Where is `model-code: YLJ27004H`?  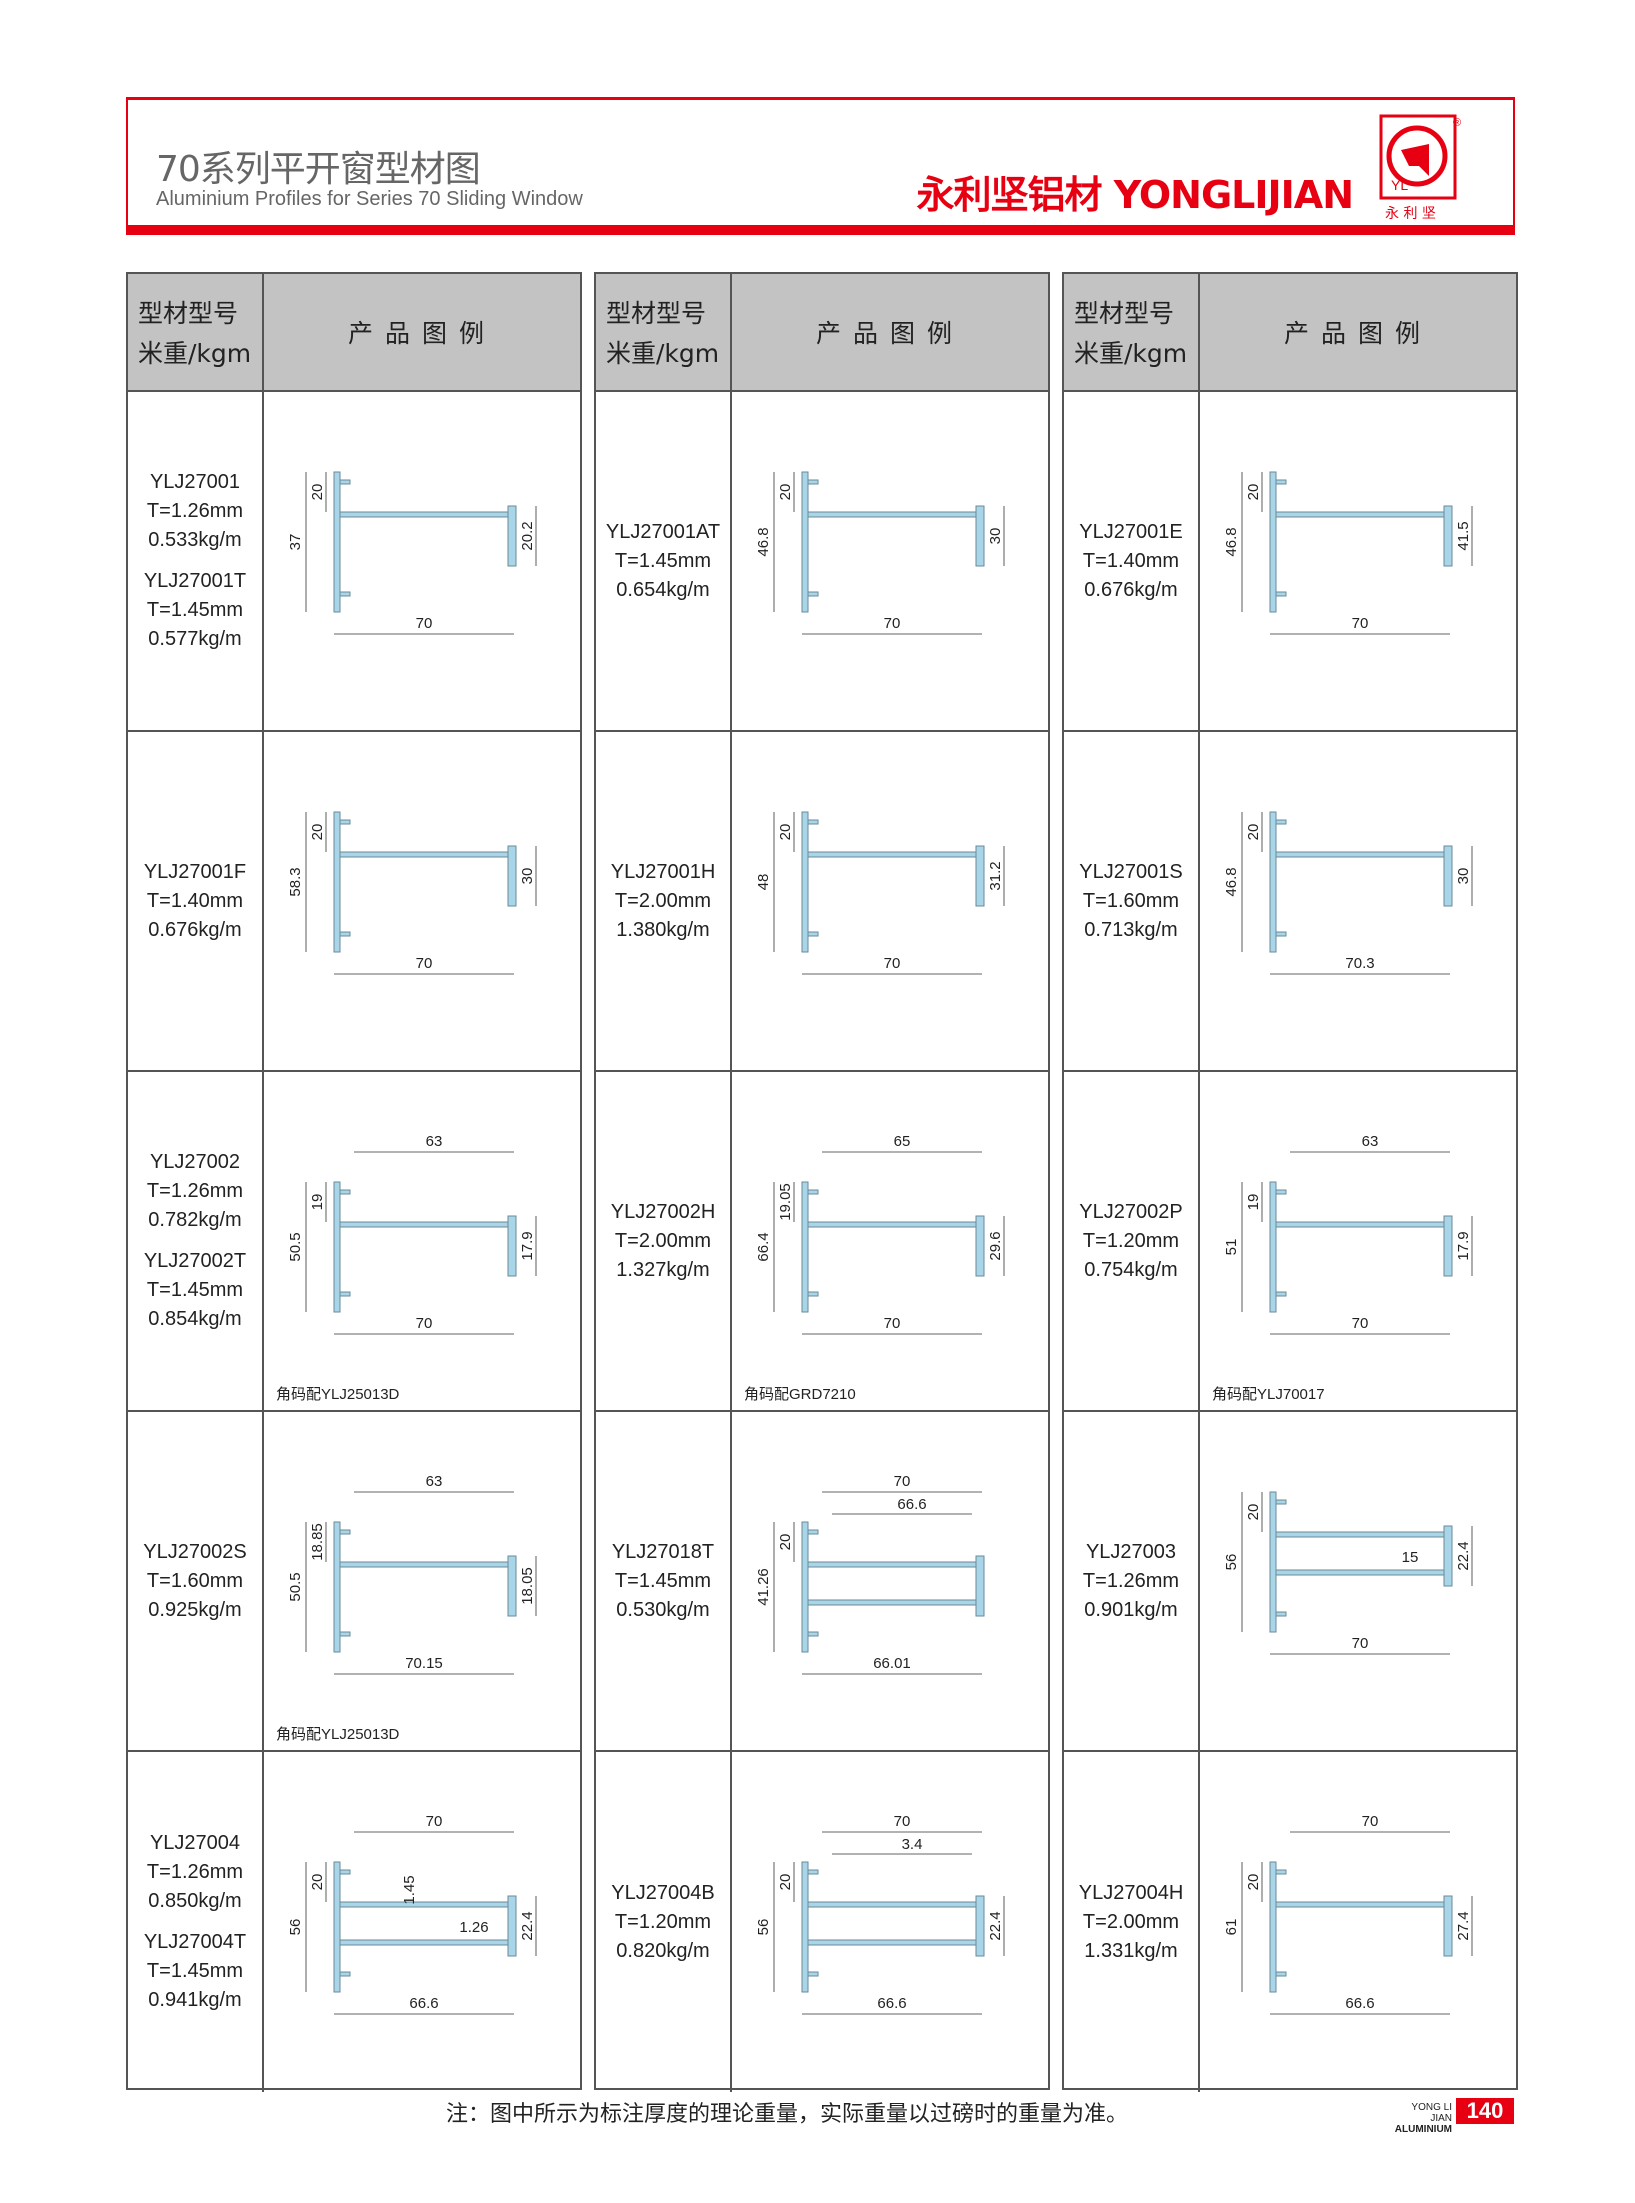
model-code: YLJ27004H is located at coordinates (1131, 1892).